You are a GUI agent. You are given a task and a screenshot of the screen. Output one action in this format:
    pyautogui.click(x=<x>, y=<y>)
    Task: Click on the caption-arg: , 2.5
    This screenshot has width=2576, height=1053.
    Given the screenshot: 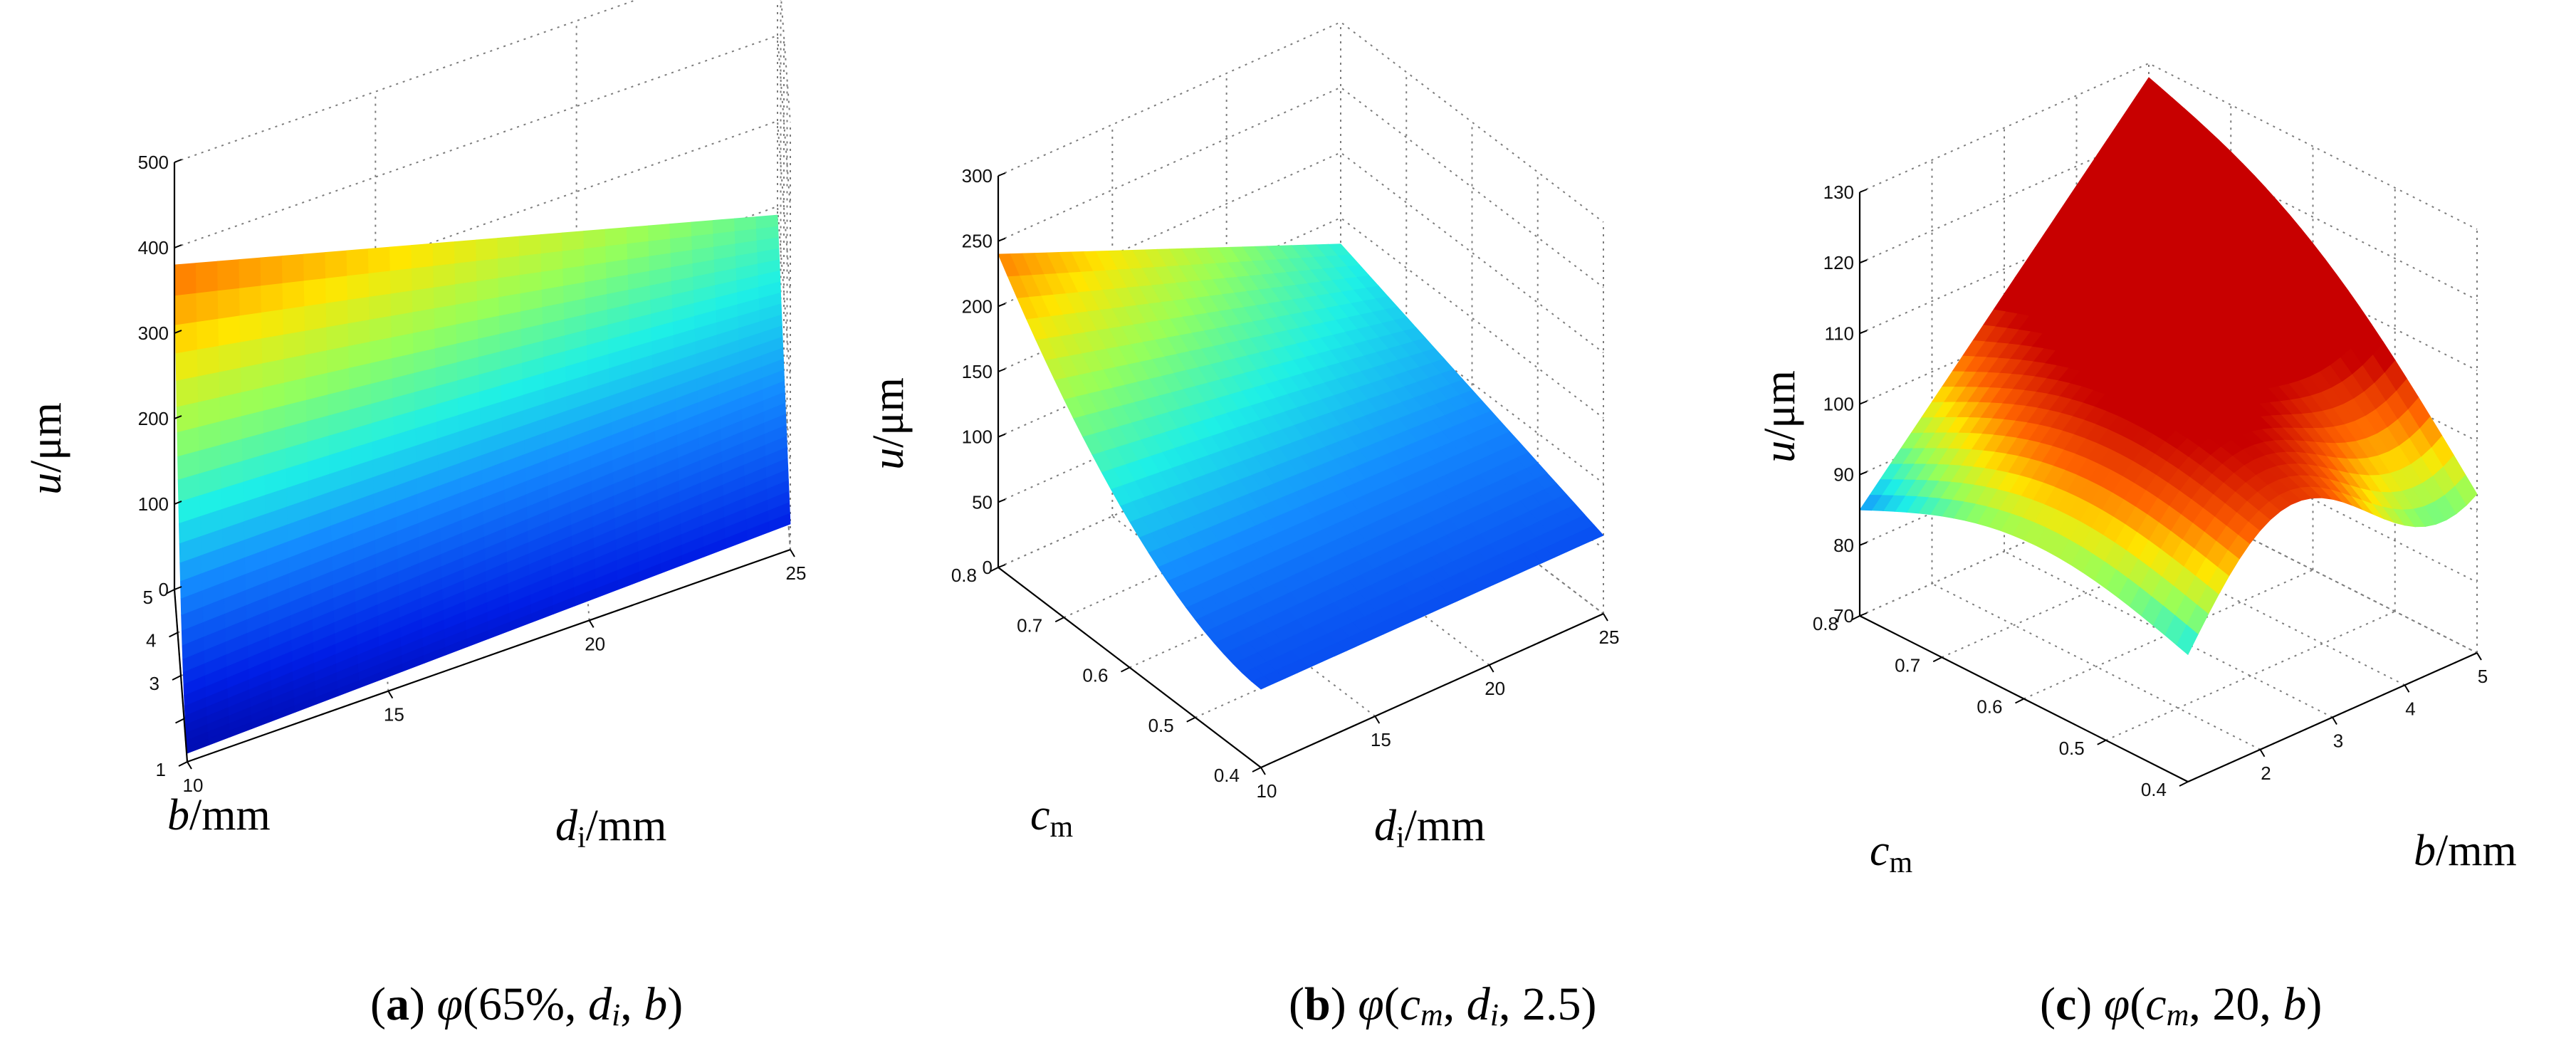 What is the action you would take?
    pyautogui.click(x=1540, y=1004)
    